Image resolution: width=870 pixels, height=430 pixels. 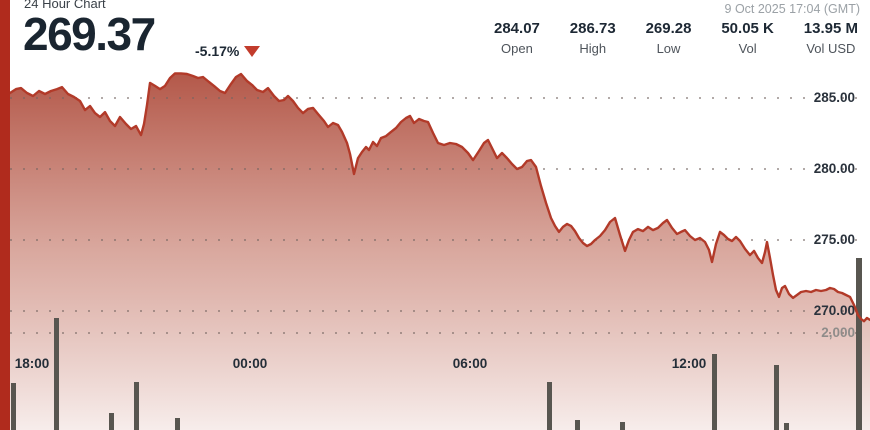 I want to click on y-axis-price-label: 285.00, so click(x=834, y=97).